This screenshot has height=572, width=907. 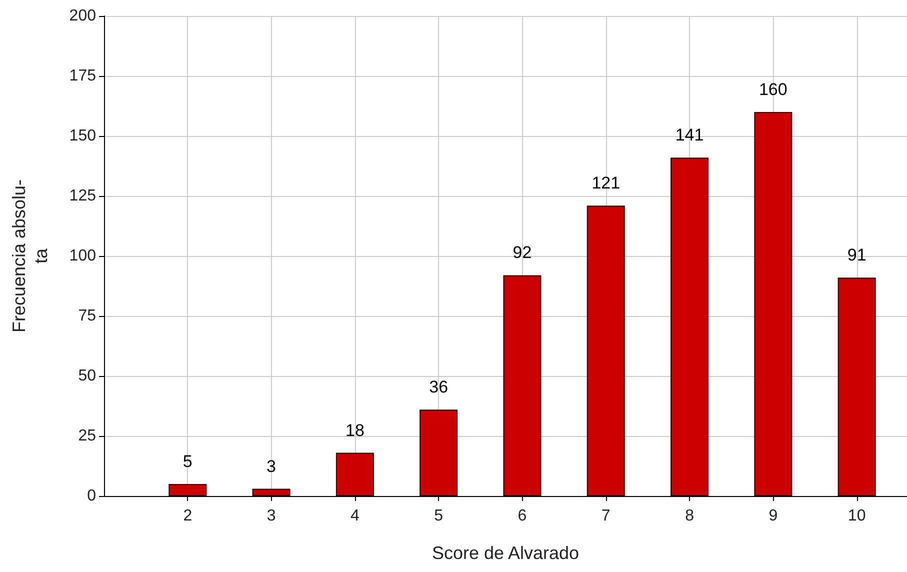 I want to click on data-label: 91, so click(x=856, y=255).